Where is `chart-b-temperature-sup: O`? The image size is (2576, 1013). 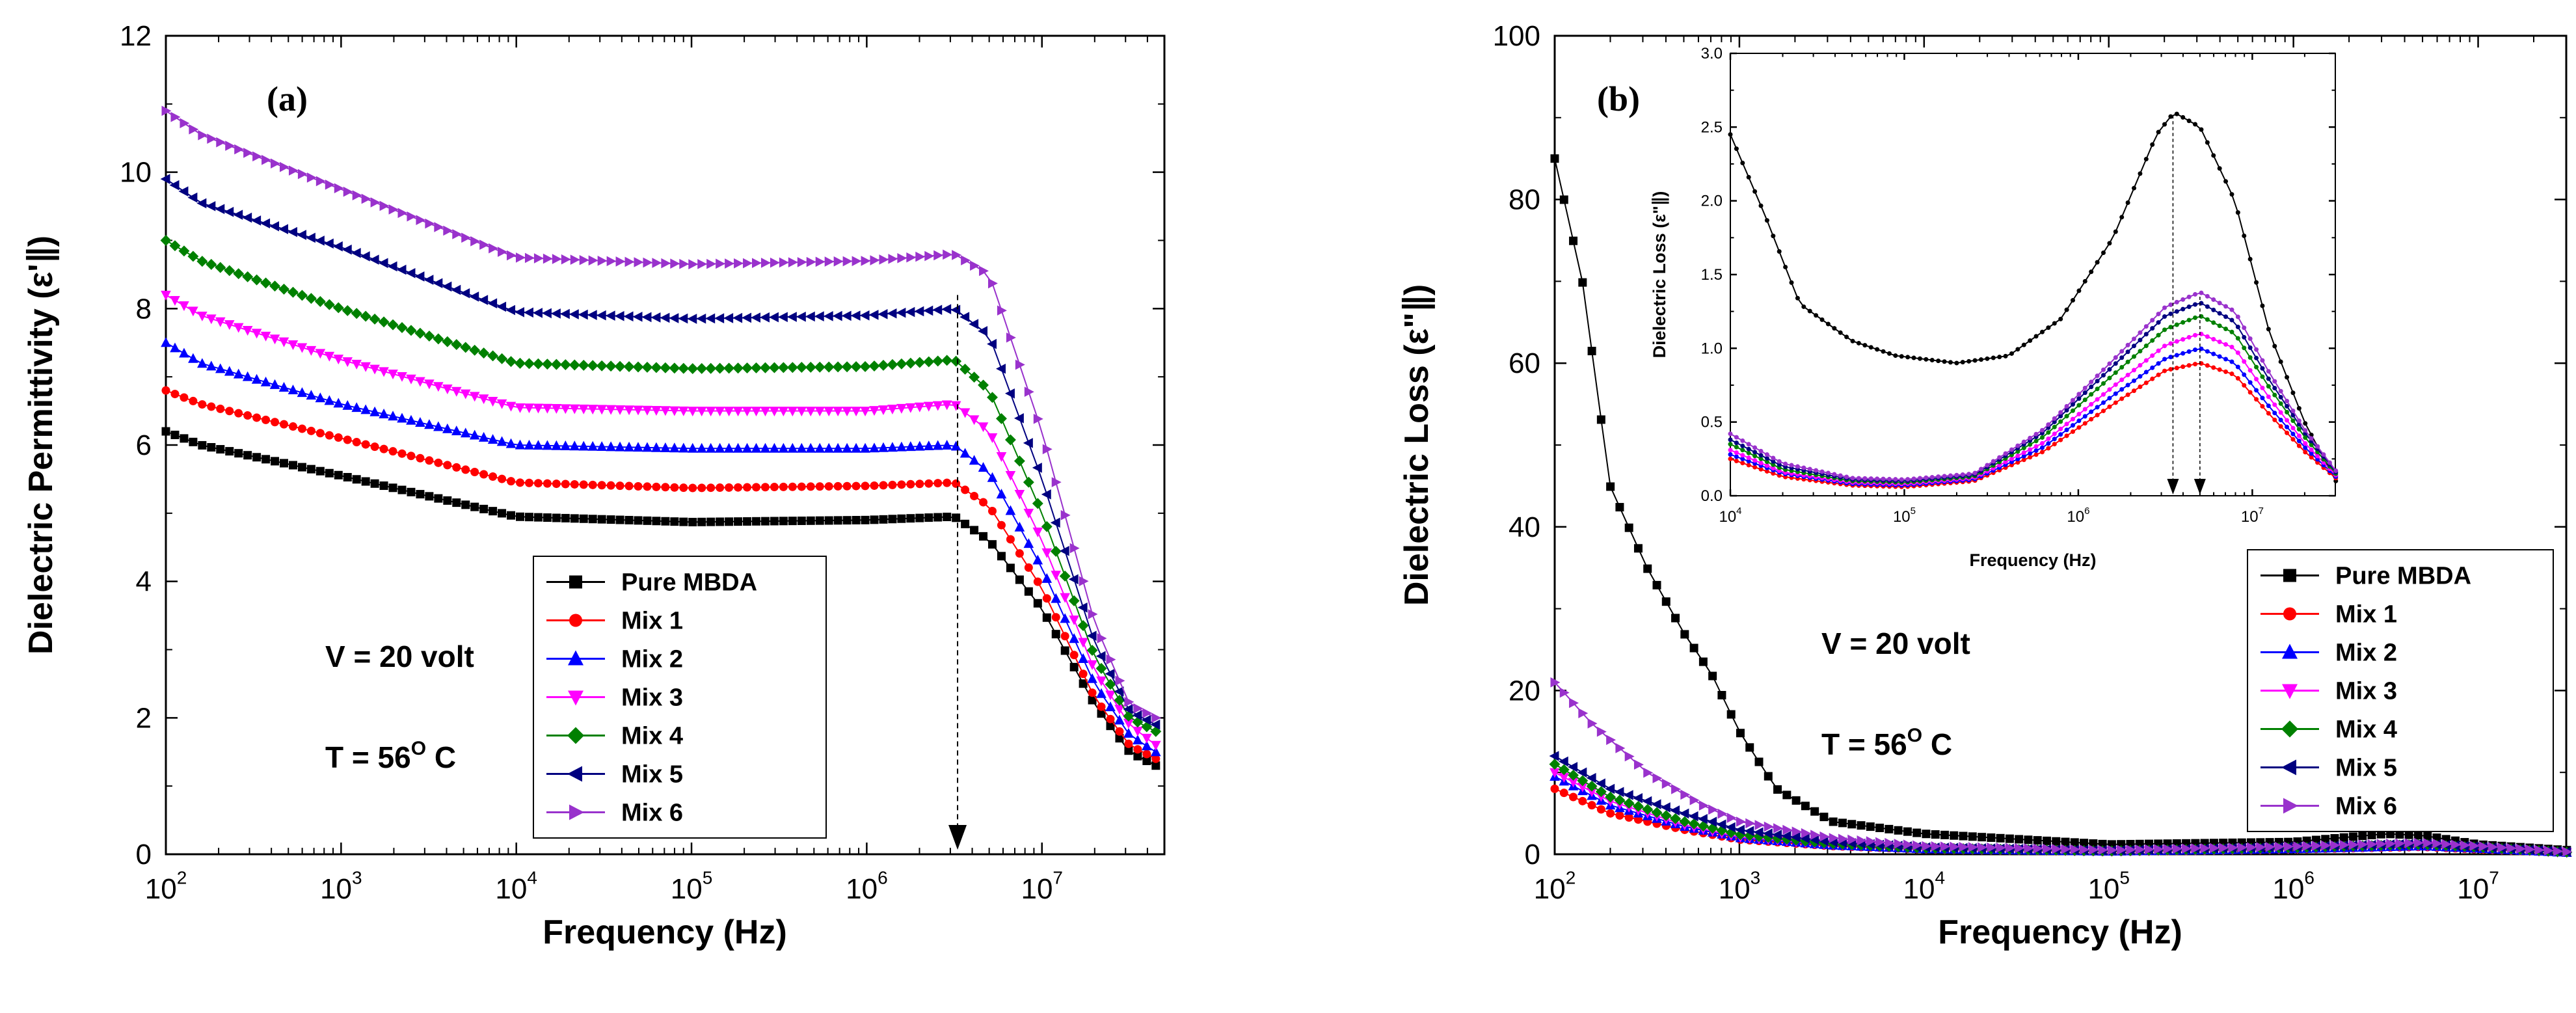 chart-b-temperature-sup: O is located at coordinates (1914, 736).